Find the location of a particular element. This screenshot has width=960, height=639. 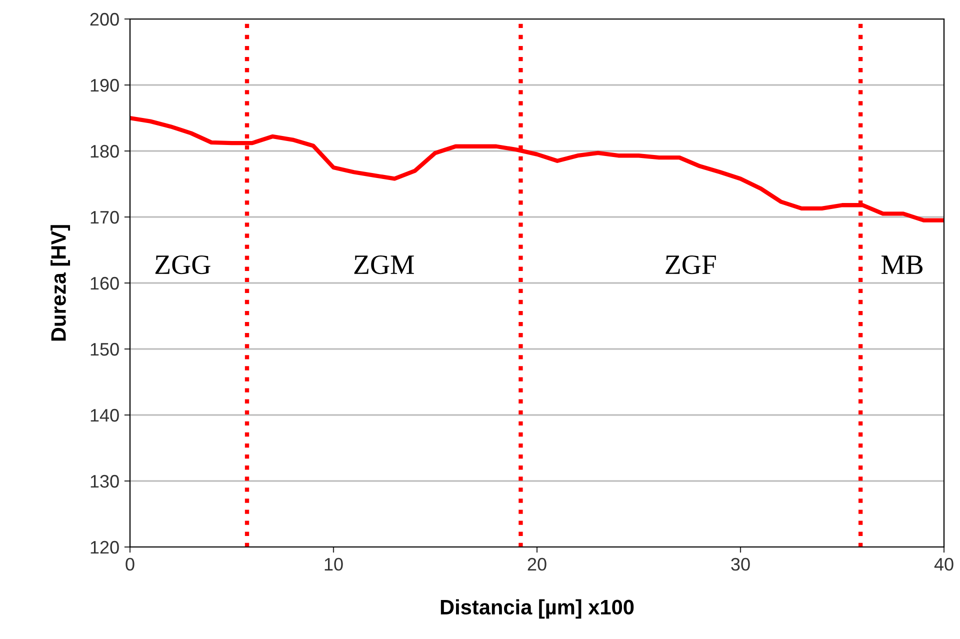

x-tick-label: 20 is located at coordinates (537, 564).